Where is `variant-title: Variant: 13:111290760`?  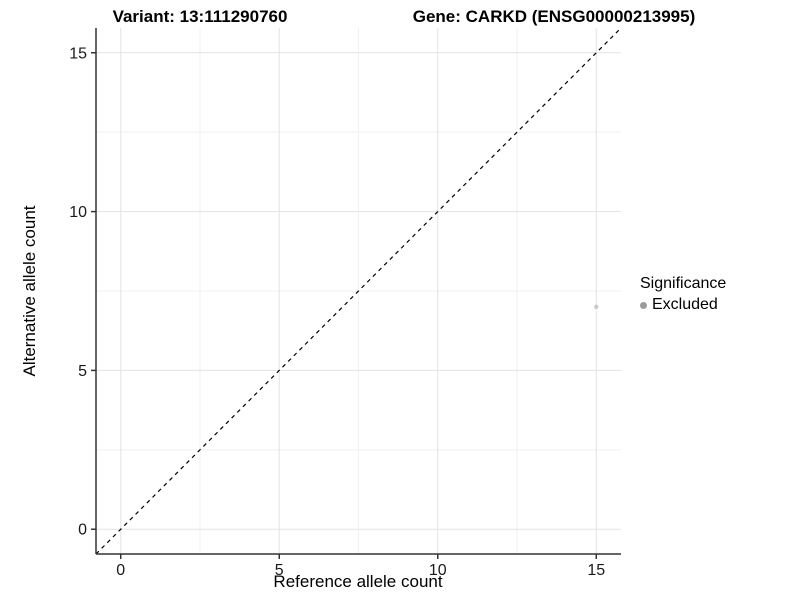
variant-title: Variant: 13:111290760 is located at coordinates (200, 16).